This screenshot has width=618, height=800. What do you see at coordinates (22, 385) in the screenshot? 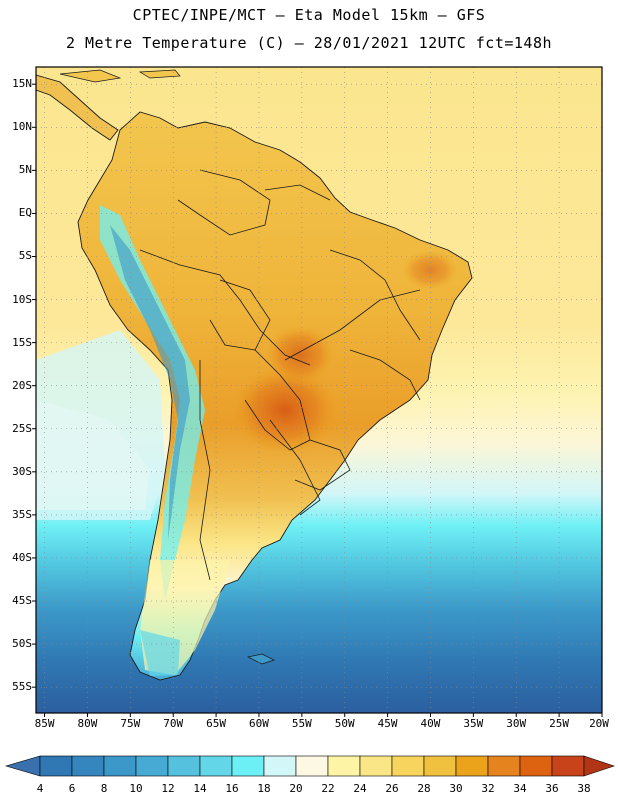
I see `lat-tick-label: 20S` at bounding box center [22, 385].